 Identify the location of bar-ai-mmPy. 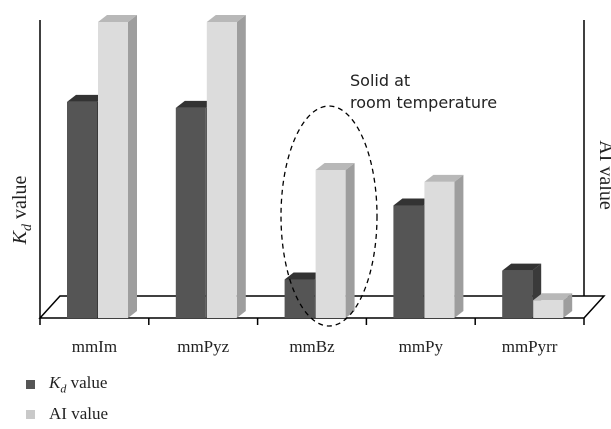
(444, 246).